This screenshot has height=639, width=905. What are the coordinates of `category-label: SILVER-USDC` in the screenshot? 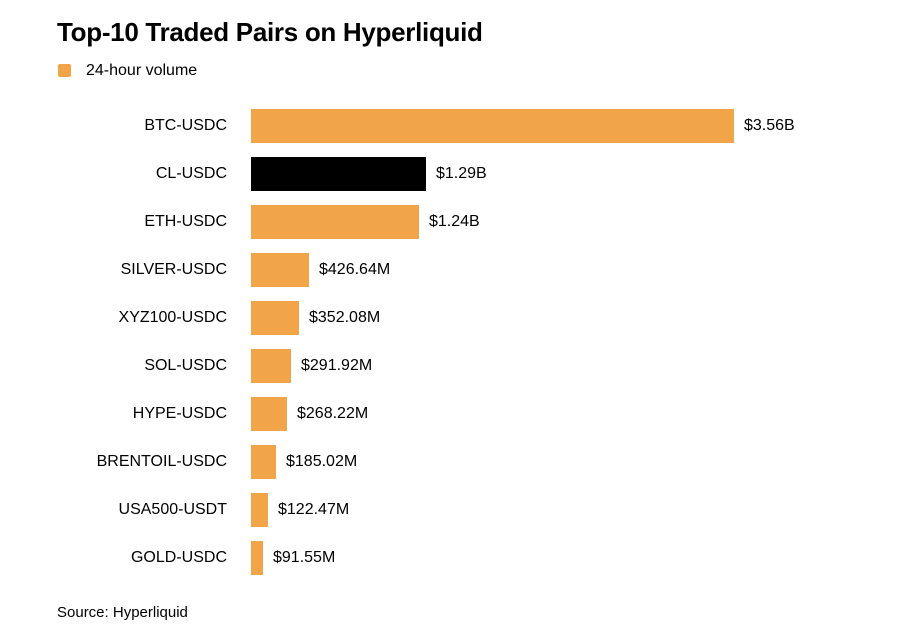 It's located at (173, 269).